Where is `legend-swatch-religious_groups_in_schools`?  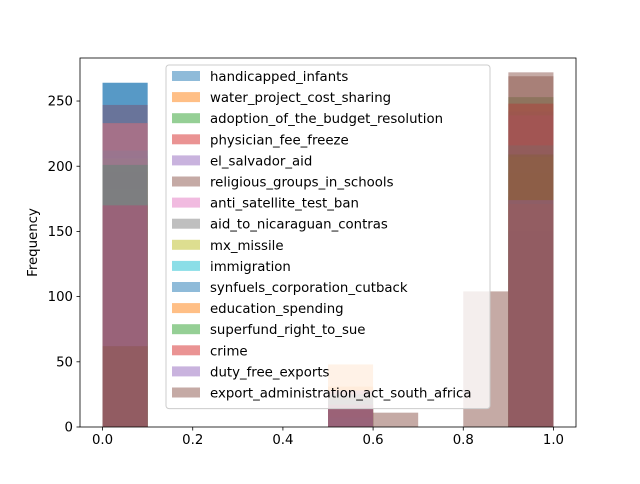 legend-swatch-religious_groups_in_schools is located at coordinates (186, 181).